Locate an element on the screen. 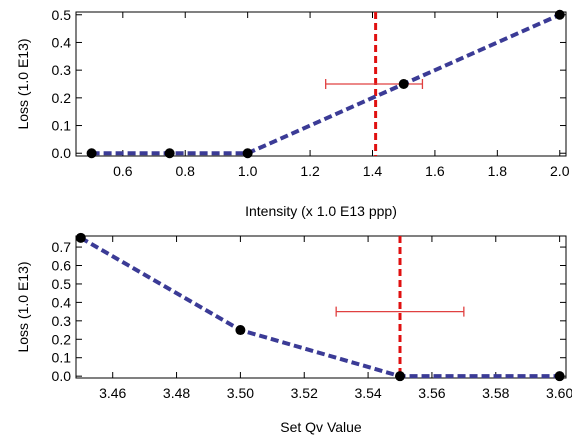 This screenshot has width=572, height=438. x-tick-label: 3.48 is located at coordinates (176, 393).